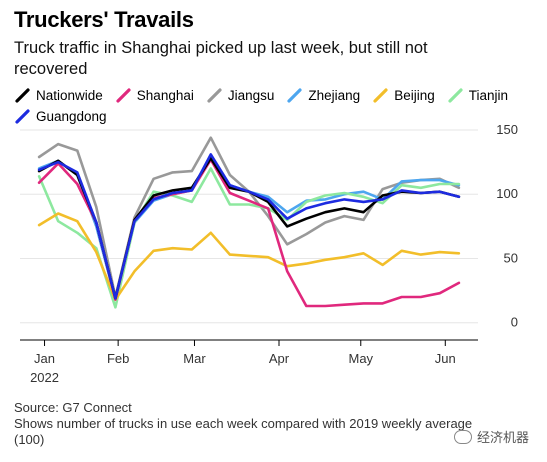  I want to click on legend-label: Jiangsu, so click(251, 95).